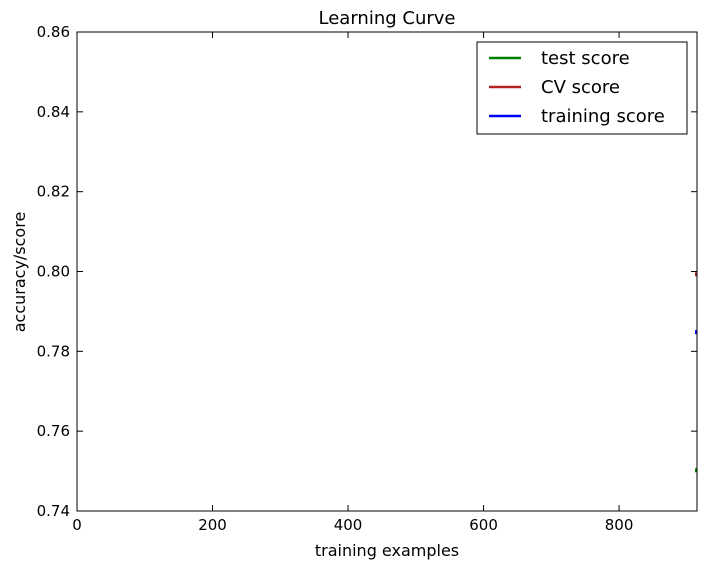  I want to click on y-tick-label: 0.86, so click(53, 32).